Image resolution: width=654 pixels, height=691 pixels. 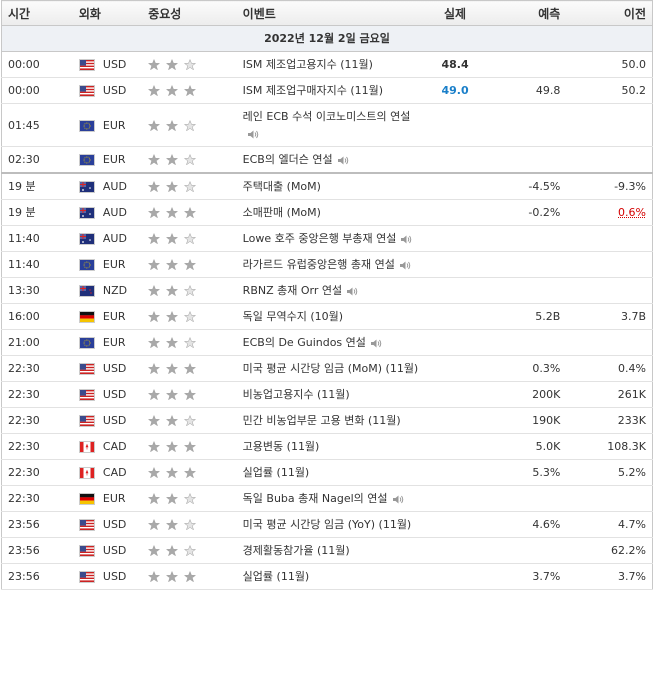 What do you see at coordinates (632, 576) in the screenshot?
I see `previous: 3.7%` at bounding box center [632, 576].